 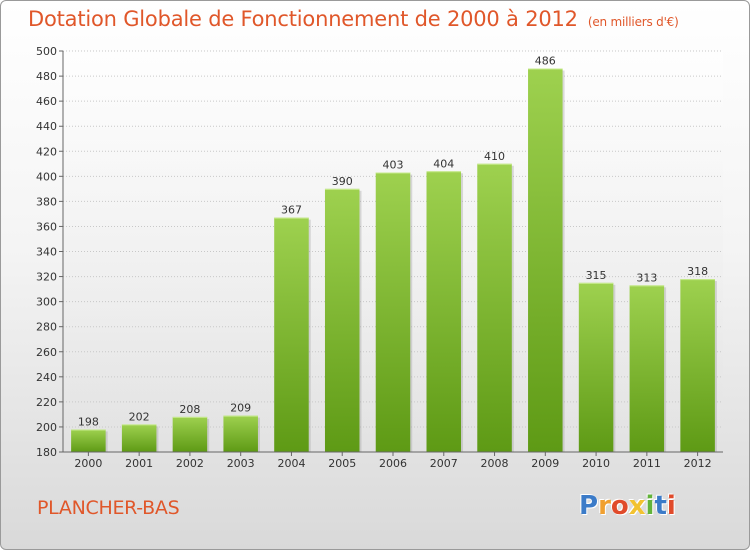 I want to click on y-tick-label: 480, so click(x=46, y=76).